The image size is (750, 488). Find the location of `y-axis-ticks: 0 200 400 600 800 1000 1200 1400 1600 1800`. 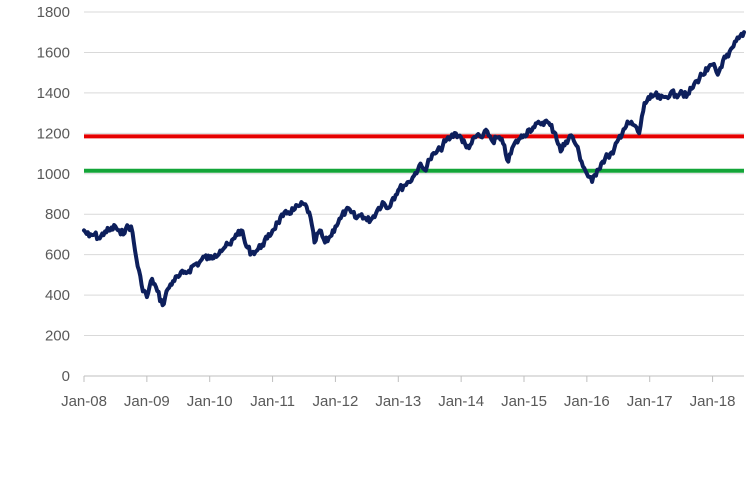

y-axis-ticks: 0 200 400 600 800 1000 1200 1400 1600 1800 is located at coordinates (53, 194).